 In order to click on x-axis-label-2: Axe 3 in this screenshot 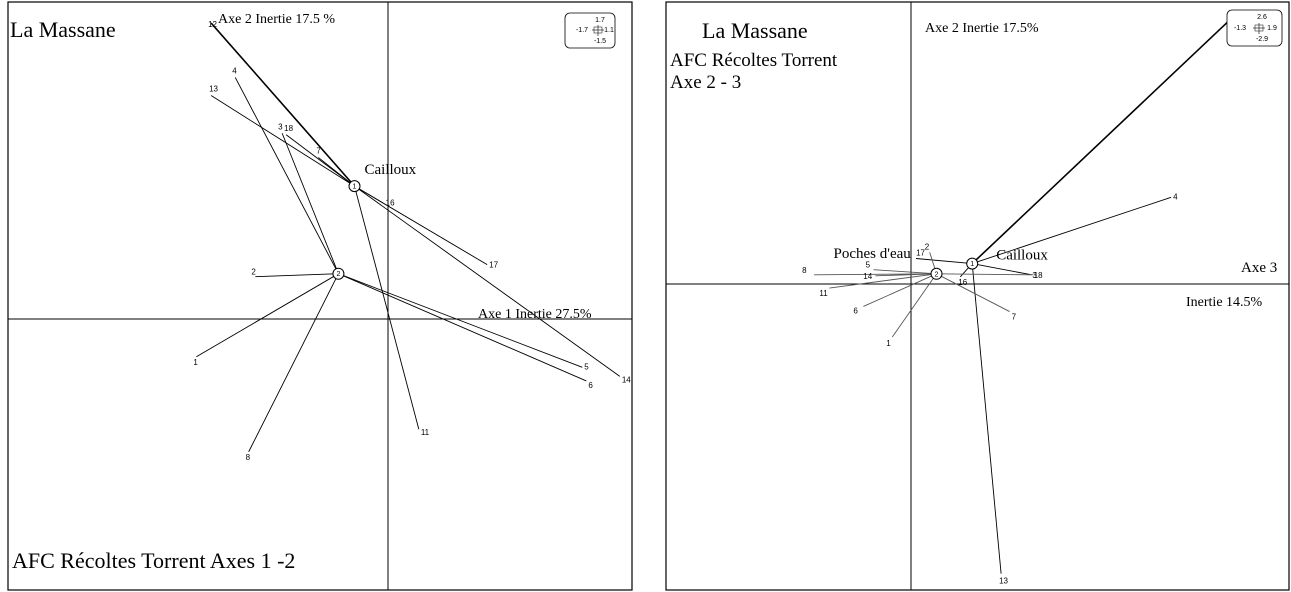, I will do `click(1259, 268)`.